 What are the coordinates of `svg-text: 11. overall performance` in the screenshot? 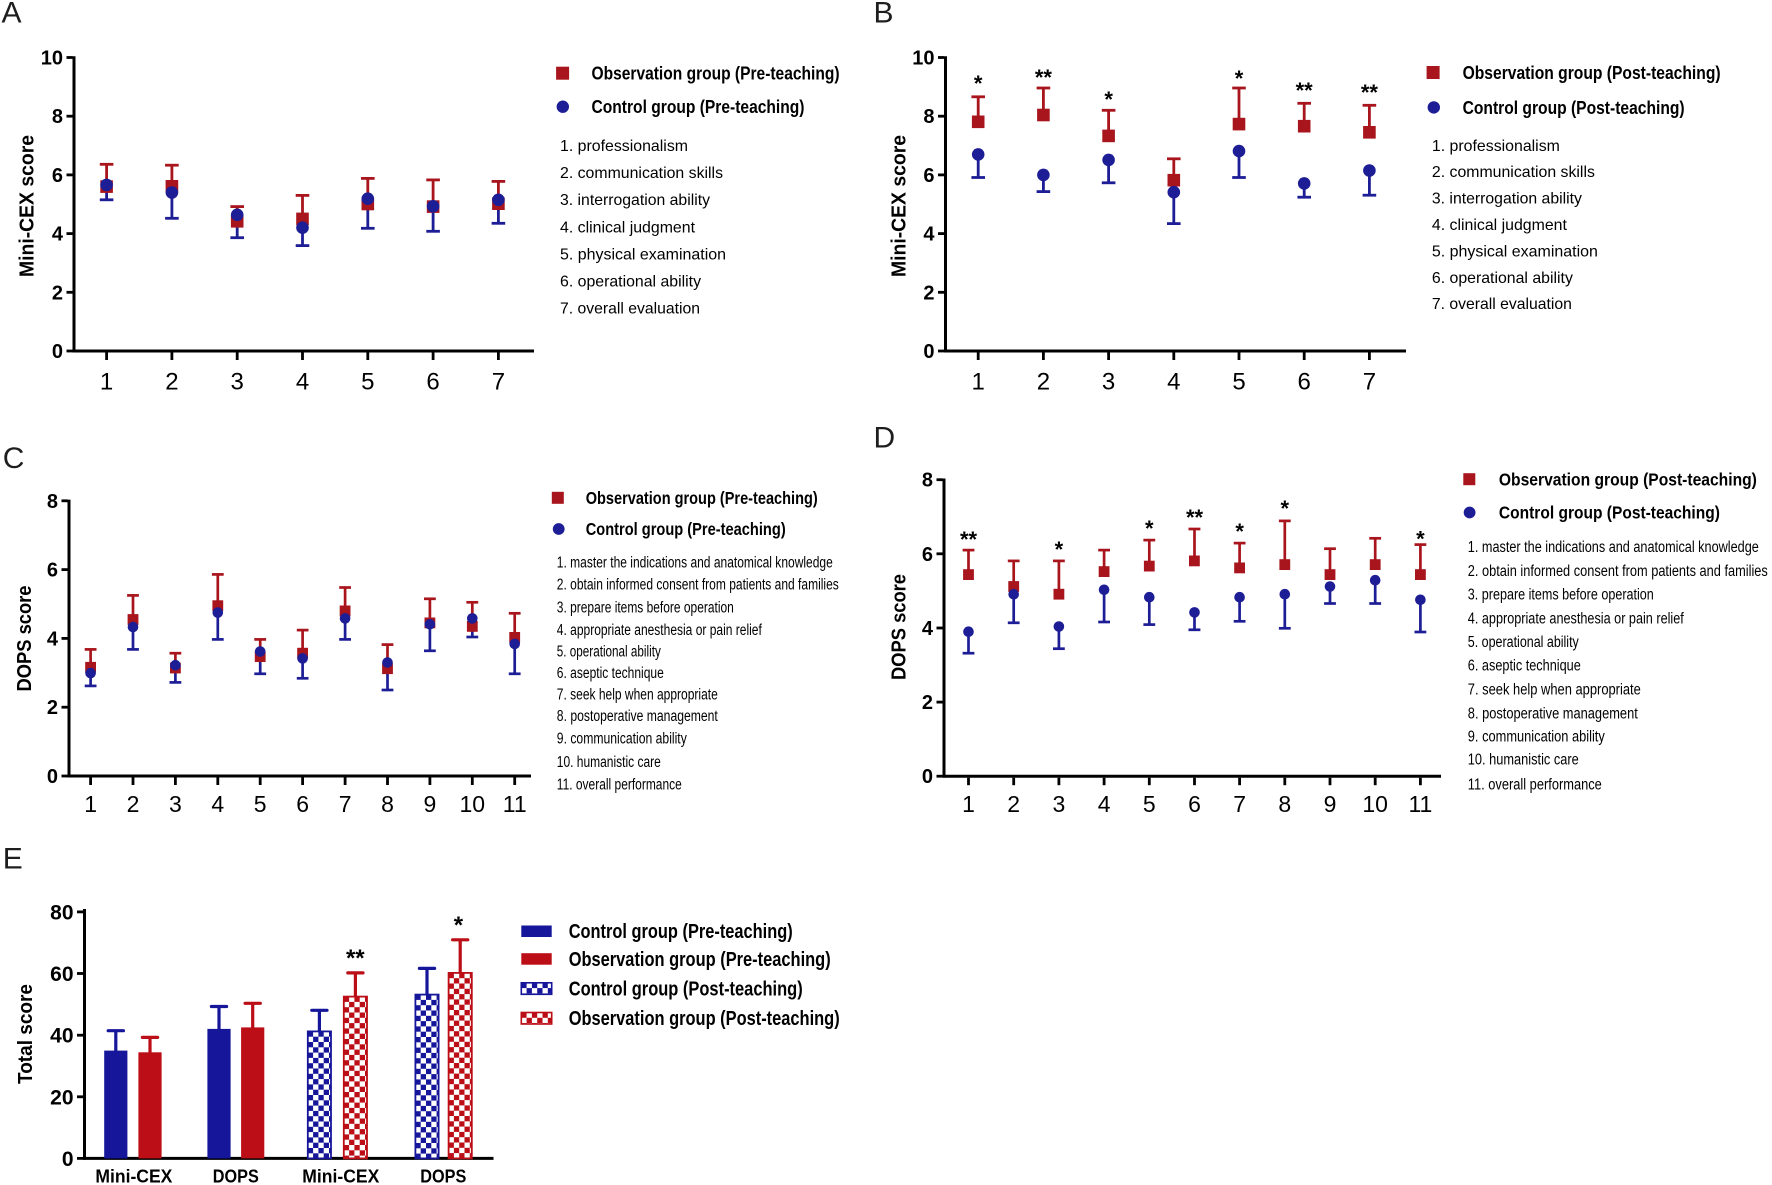 It's located at (1535, 784).